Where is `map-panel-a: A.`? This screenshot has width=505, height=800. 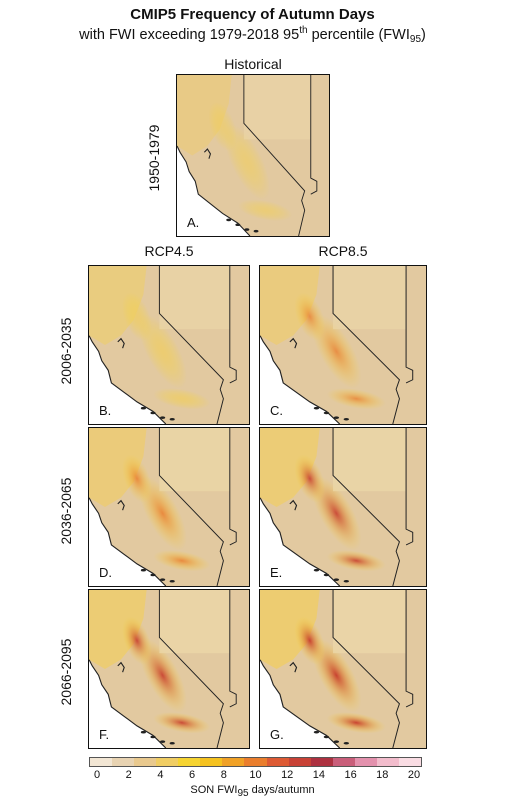
map-panel-a: A. is located at coordinates (253, 155).